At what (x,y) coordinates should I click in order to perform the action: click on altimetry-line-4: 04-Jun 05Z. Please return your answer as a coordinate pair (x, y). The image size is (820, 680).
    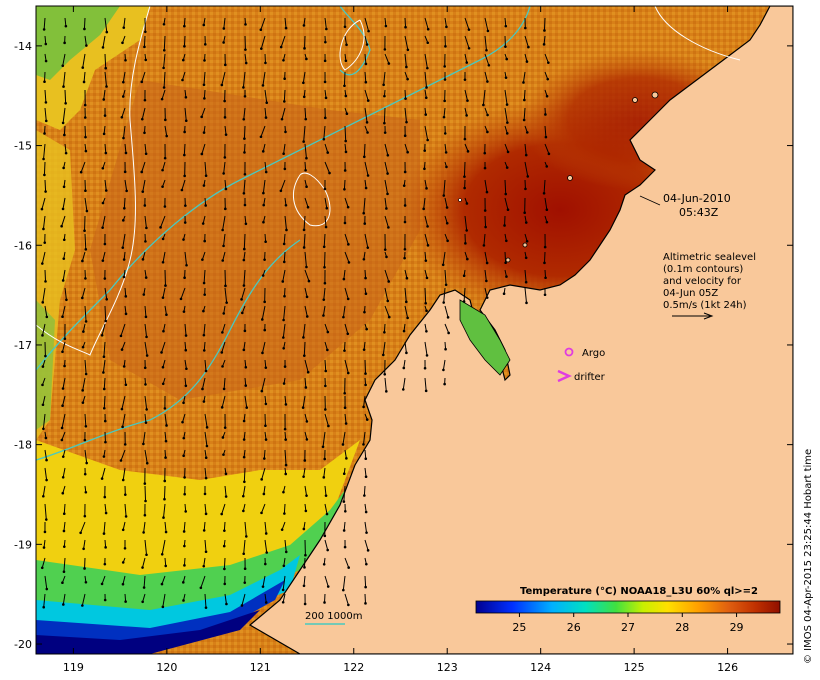
    Looking at the image, I should click on (690, 293).